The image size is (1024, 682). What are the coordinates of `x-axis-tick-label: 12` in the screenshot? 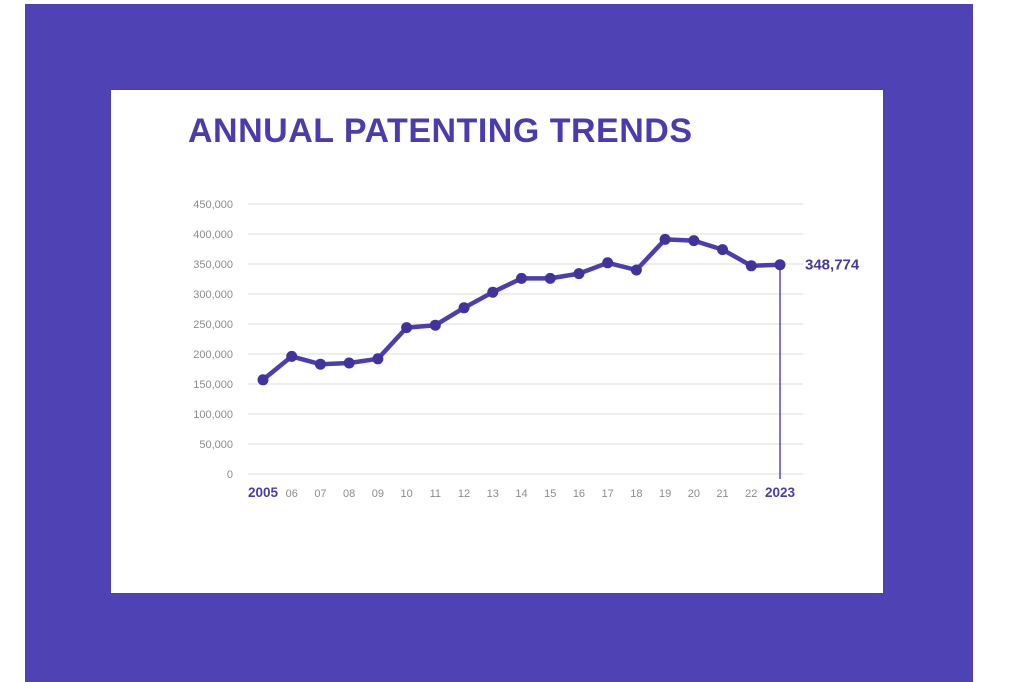 It's located at (464, 494).